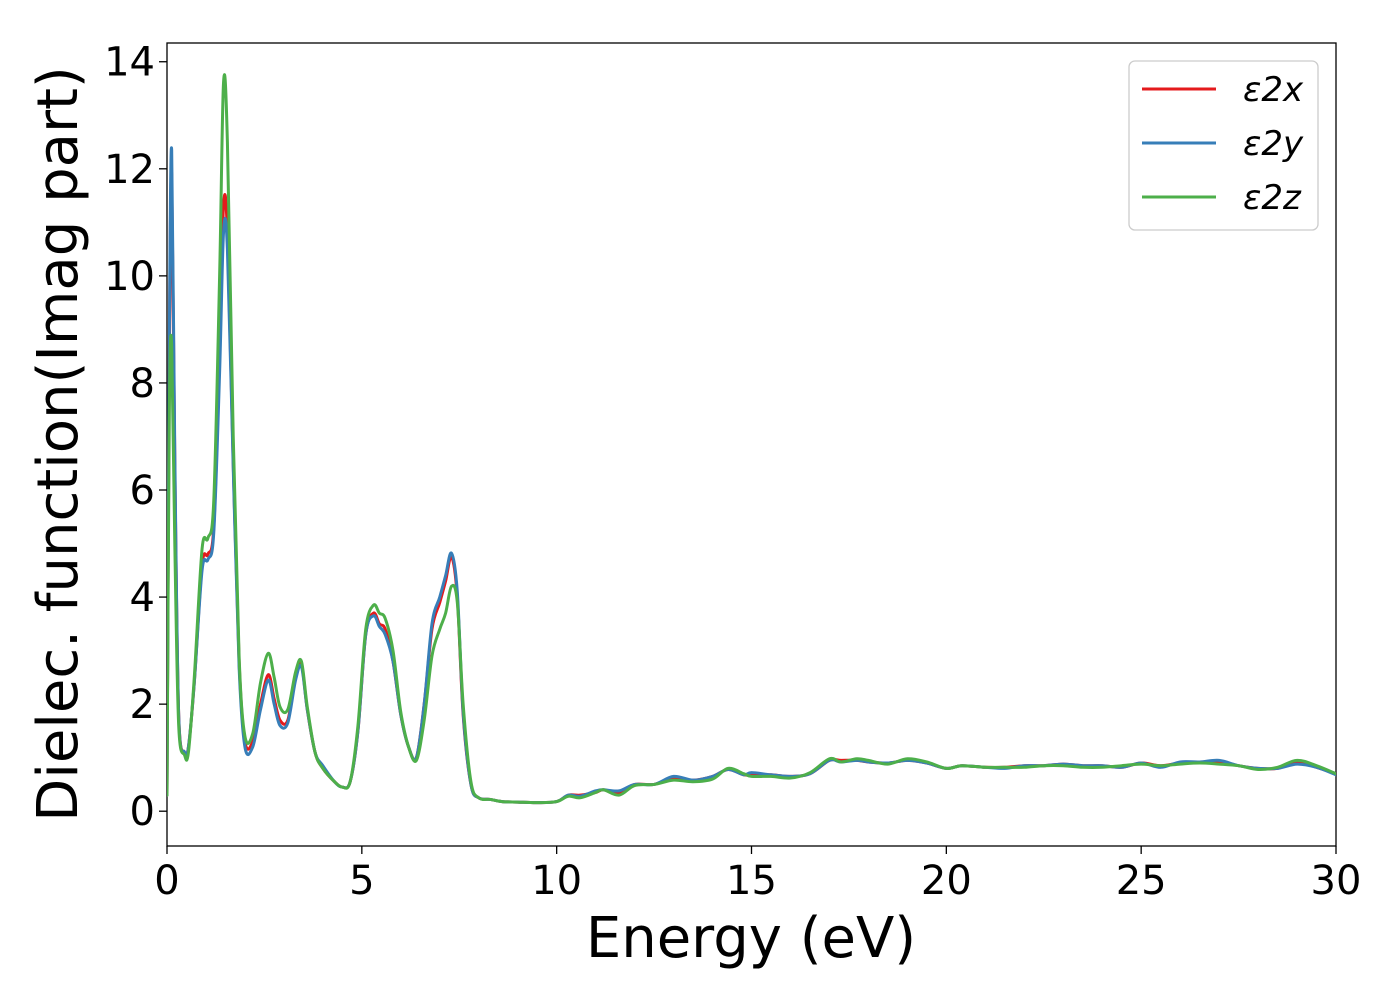  I want to click on x-axis-label: Energy (eV), so click(751, 938).